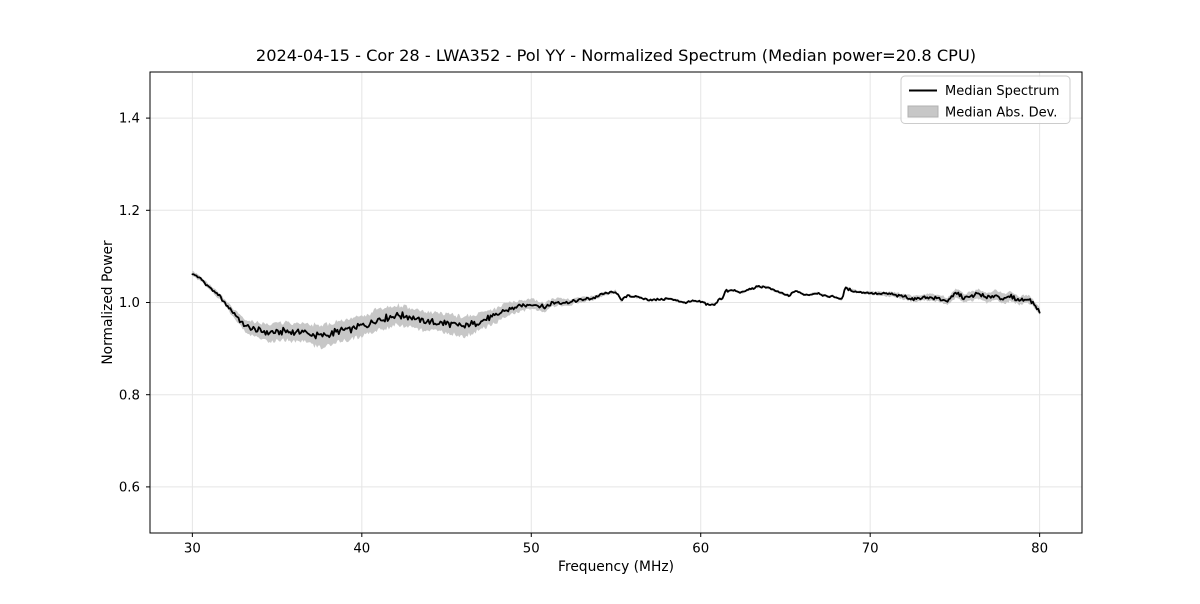 This screenshot has height=604, width=1200. Describe the element at coordinates (129, 211) in the screenshot. I see `y-tick-label: 1.2` at that location.